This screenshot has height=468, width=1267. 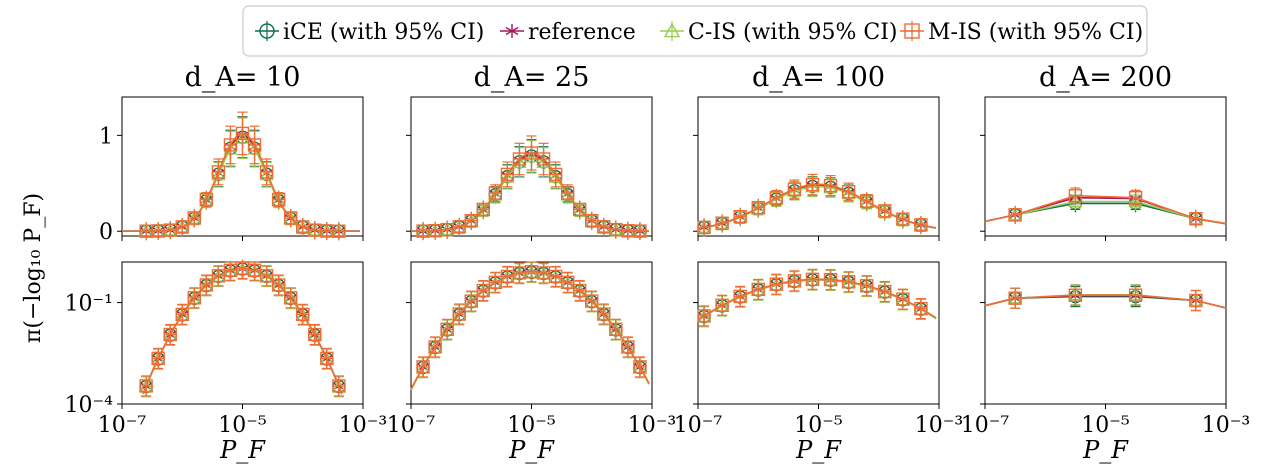 I want to click on legend-label: reference, so click(x=582, y=32).